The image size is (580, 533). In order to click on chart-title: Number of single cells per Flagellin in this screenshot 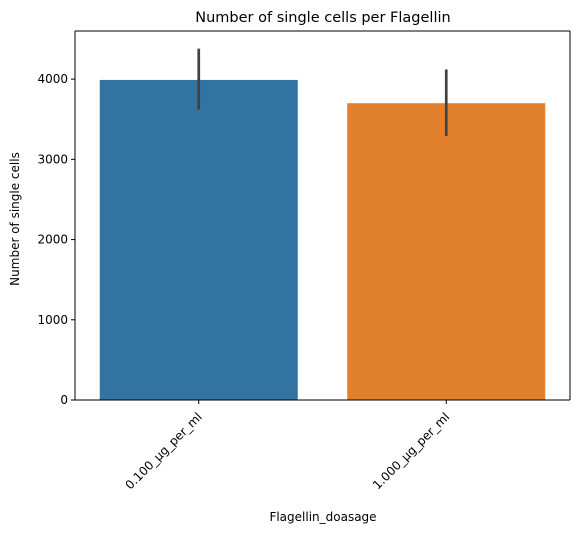, I will do `click(322, 18)`.